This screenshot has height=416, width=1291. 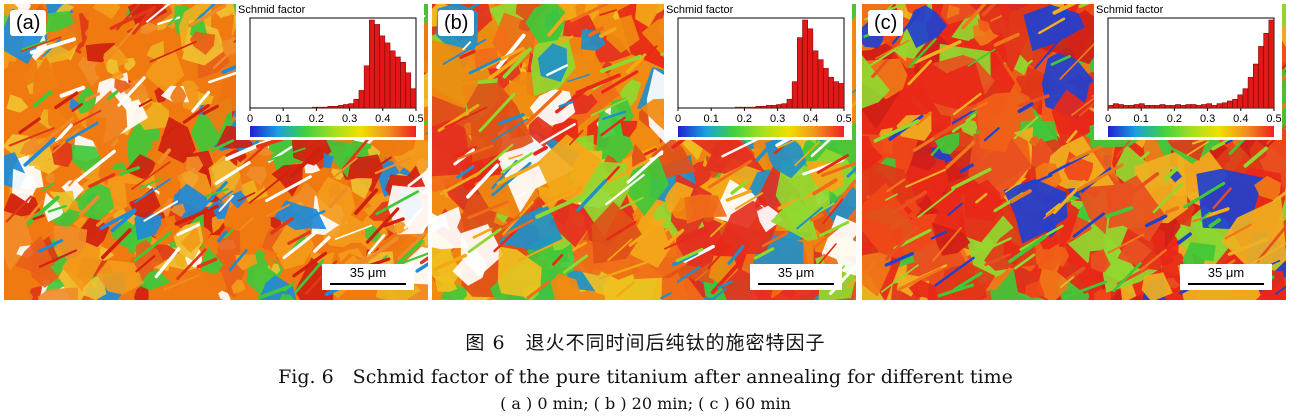 What do you see at coordinates (763, 77) in the screenshot?
I see `histogram-b: 0 0.1 0.2 0.3 0.4 0.5` at bounding box center [763, 77].